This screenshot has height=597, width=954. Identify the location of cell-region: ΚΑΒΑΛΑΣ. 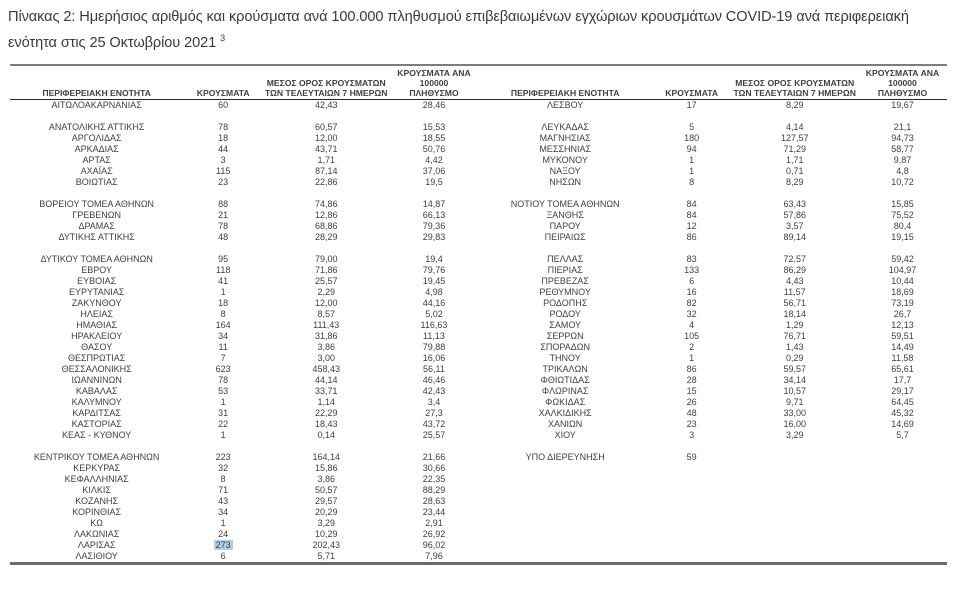
(96, 390).